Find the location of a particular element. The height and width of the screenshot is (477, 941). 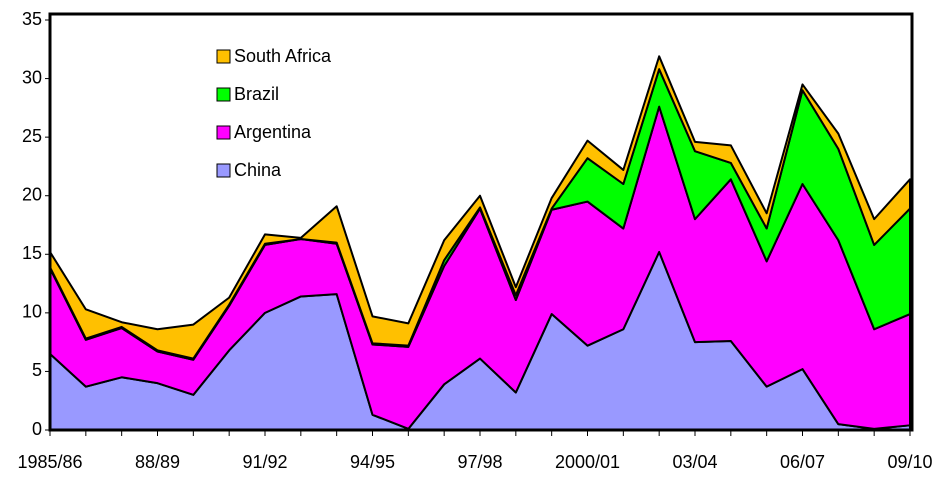

legend-label: South Africa is located at coordinates (283, 56).